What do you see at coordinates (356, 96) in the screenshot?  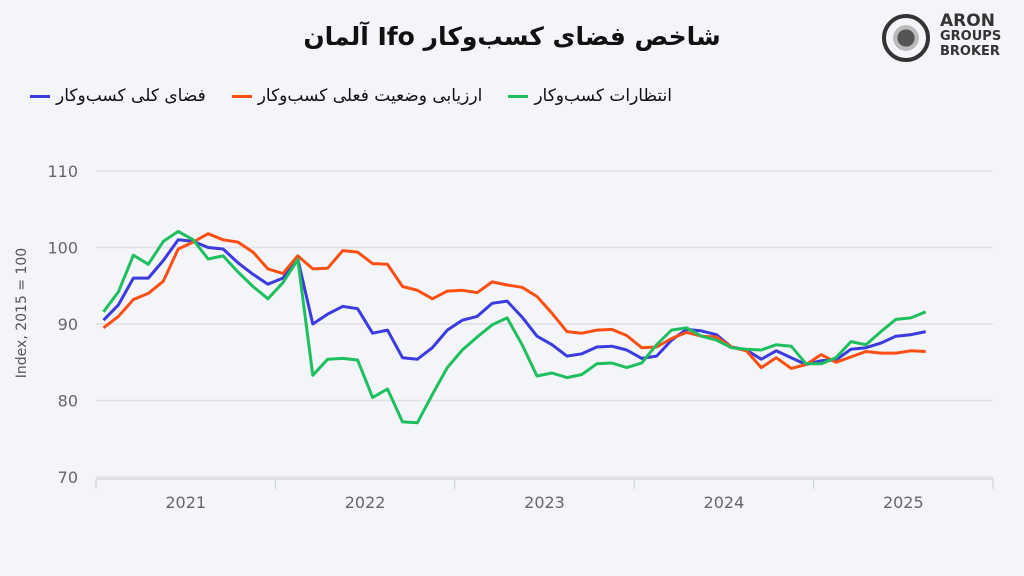 I see `legend-item-current-situation: ارزیابی وضعیت فعلی کسب‌وکار` at bounding box center [356, 96].